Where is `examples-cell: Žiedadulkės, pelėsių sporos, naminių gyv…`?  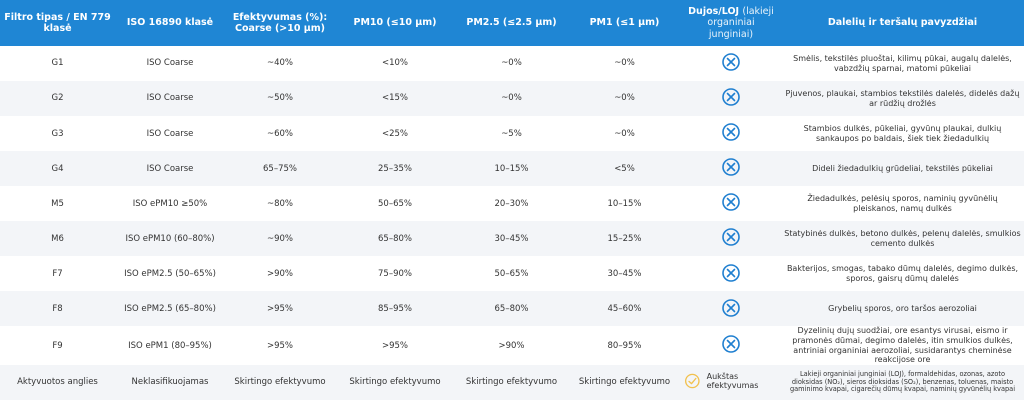
examples-cell: Žiedadulkės, pelėsių sporos, naminių gyv… is located at coordinates (902, 203).